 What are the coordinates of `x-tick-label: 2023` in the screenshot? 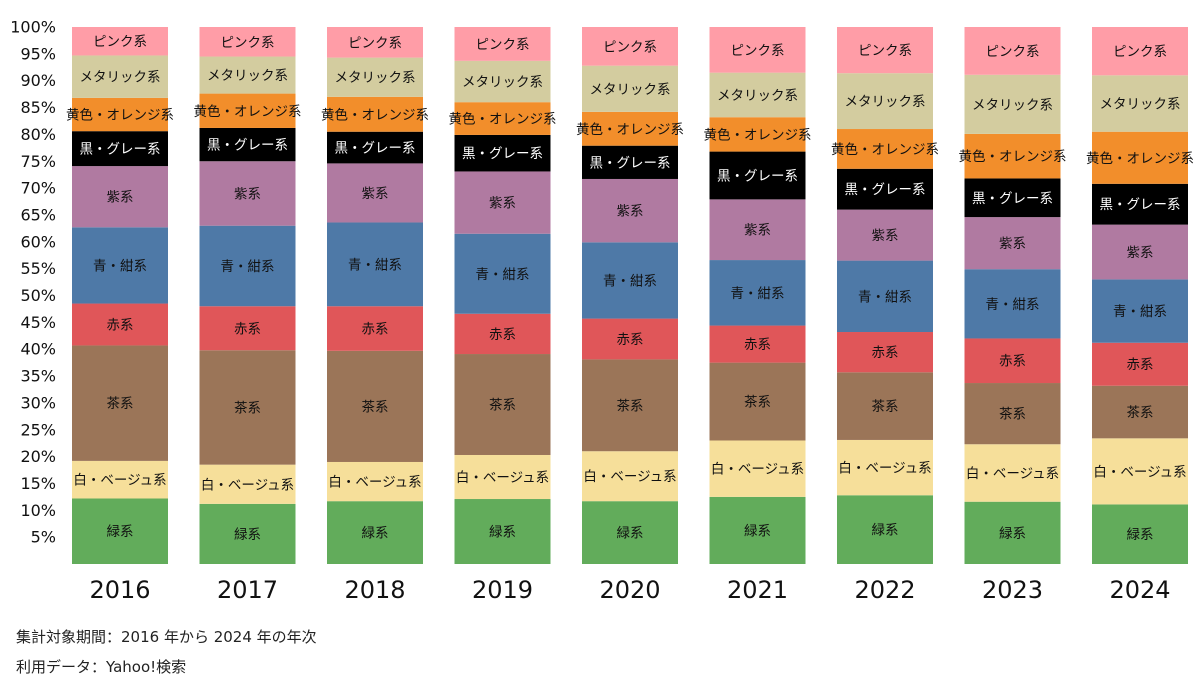 It's located at (1012, 590).